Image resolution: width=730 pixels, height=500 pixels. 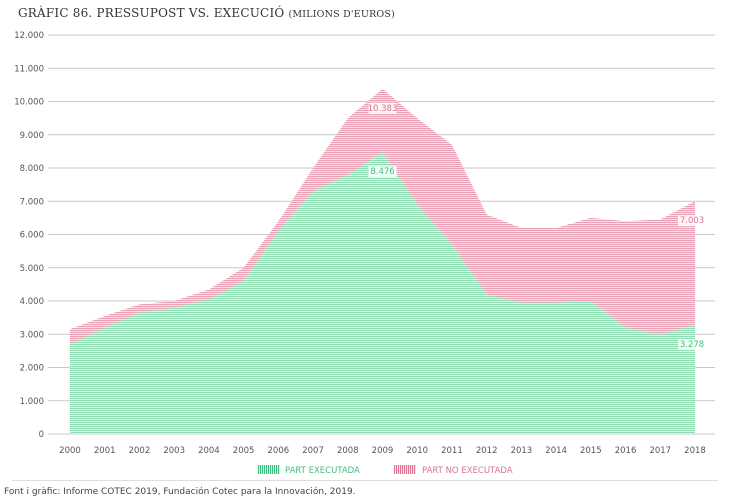 I want to click on x-tick-label: 2006, so click(x=279, y=451).